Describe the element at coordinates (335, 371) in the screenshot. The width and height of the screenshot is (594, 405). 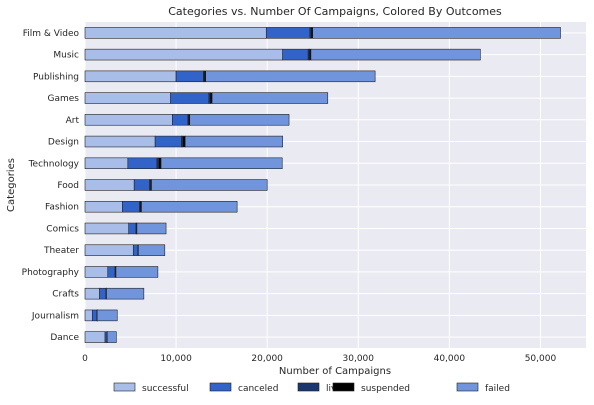
I see `x-axis-title: Number of Campaigns` at that location.